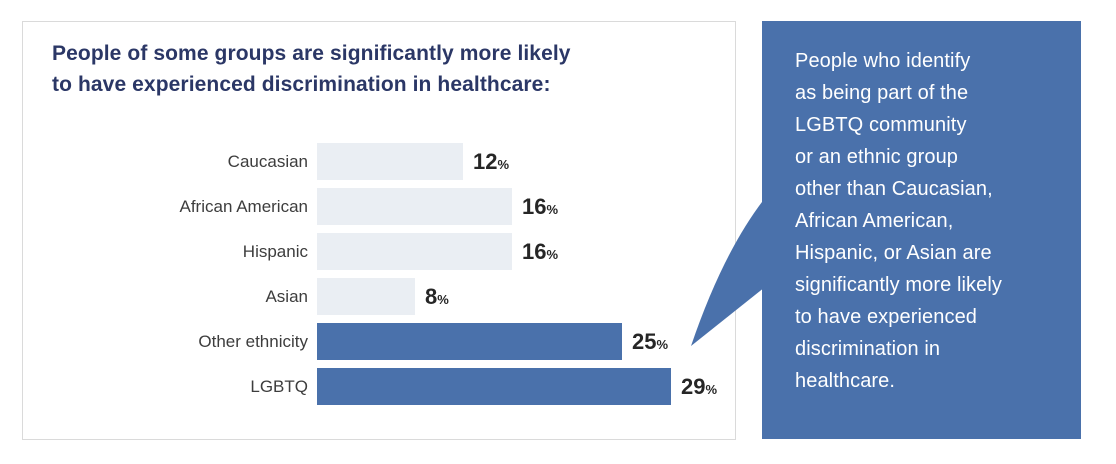  I want to click on value-number: 8, so click(431, 296).